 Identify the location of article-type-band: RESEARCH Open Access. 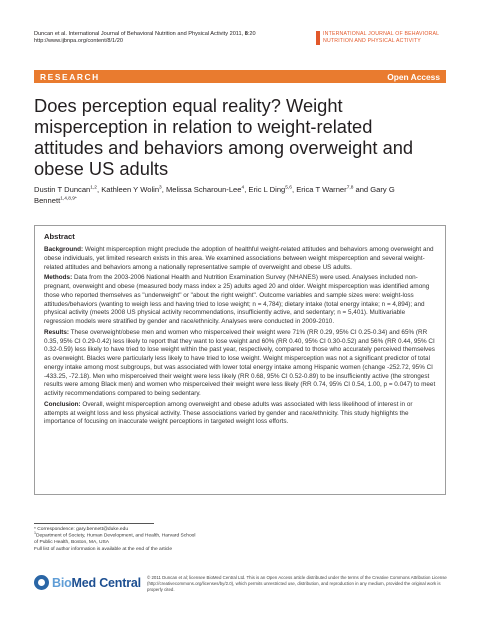
(240, 76).